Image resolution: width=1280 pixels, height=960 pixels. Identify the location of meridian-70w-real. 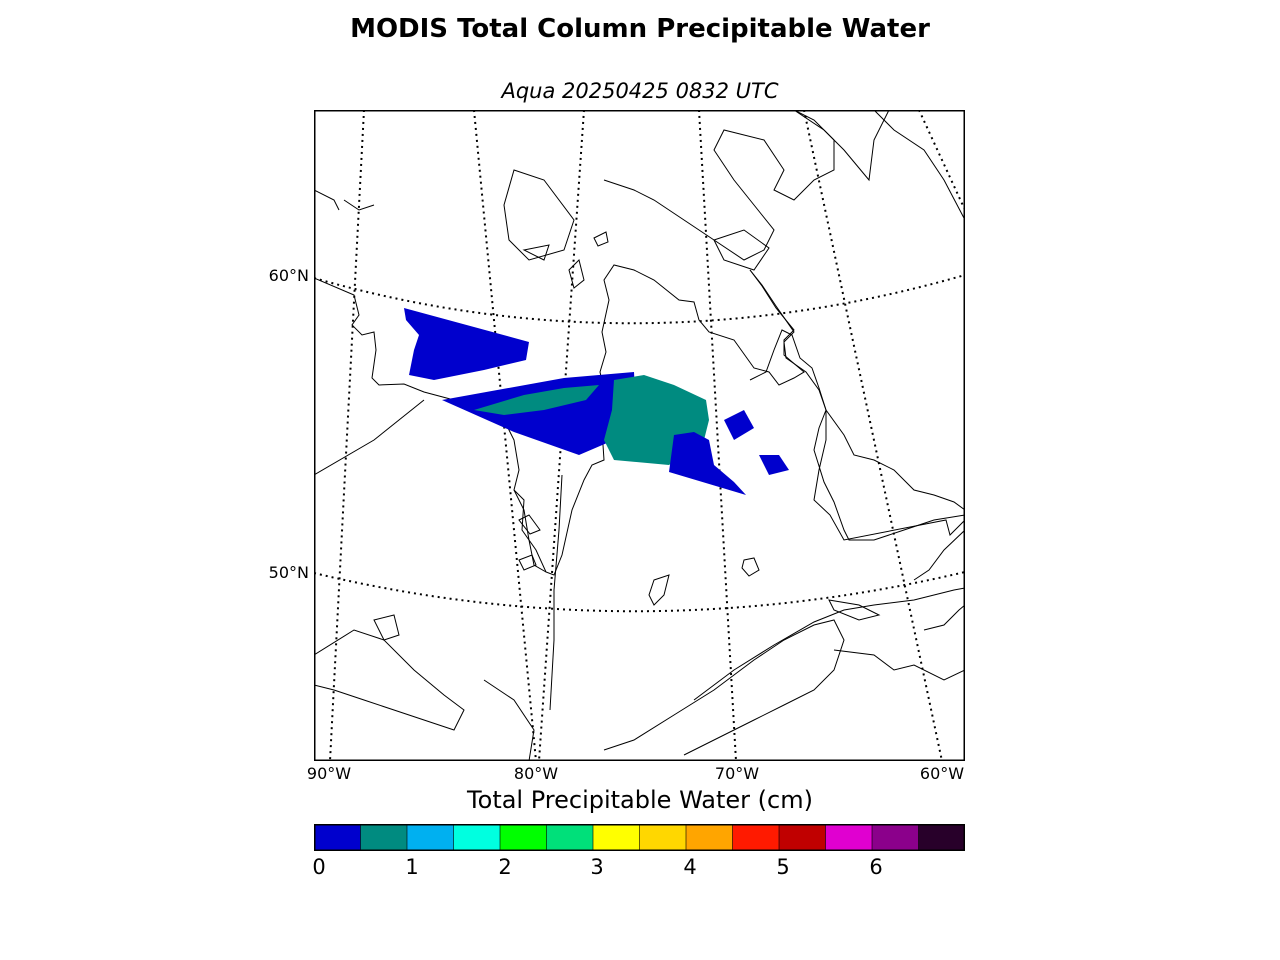
(717, 435).